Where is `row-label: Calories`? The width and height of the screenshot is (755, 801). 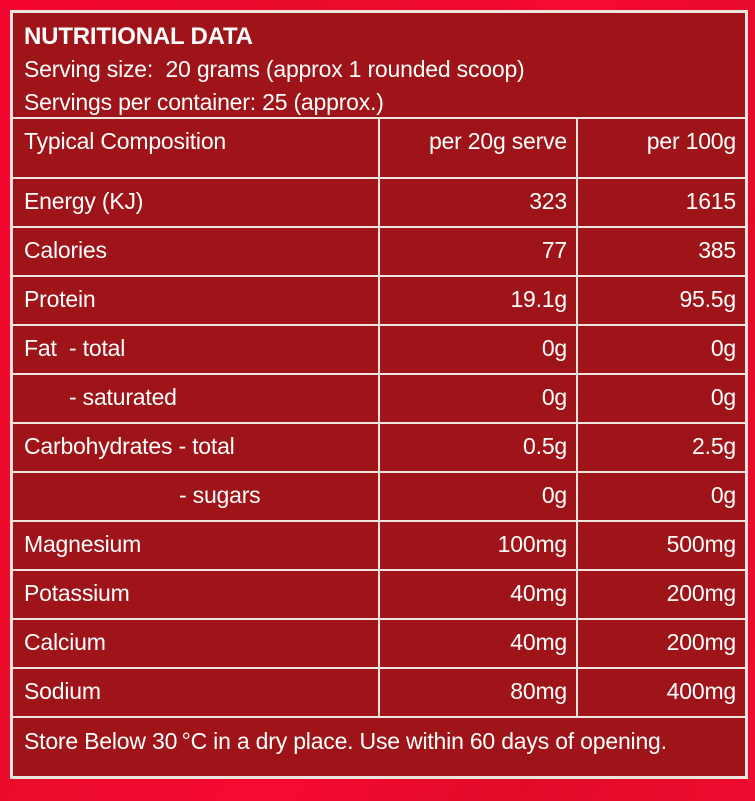
row-label: Calories is located at coordinates (195, 251).